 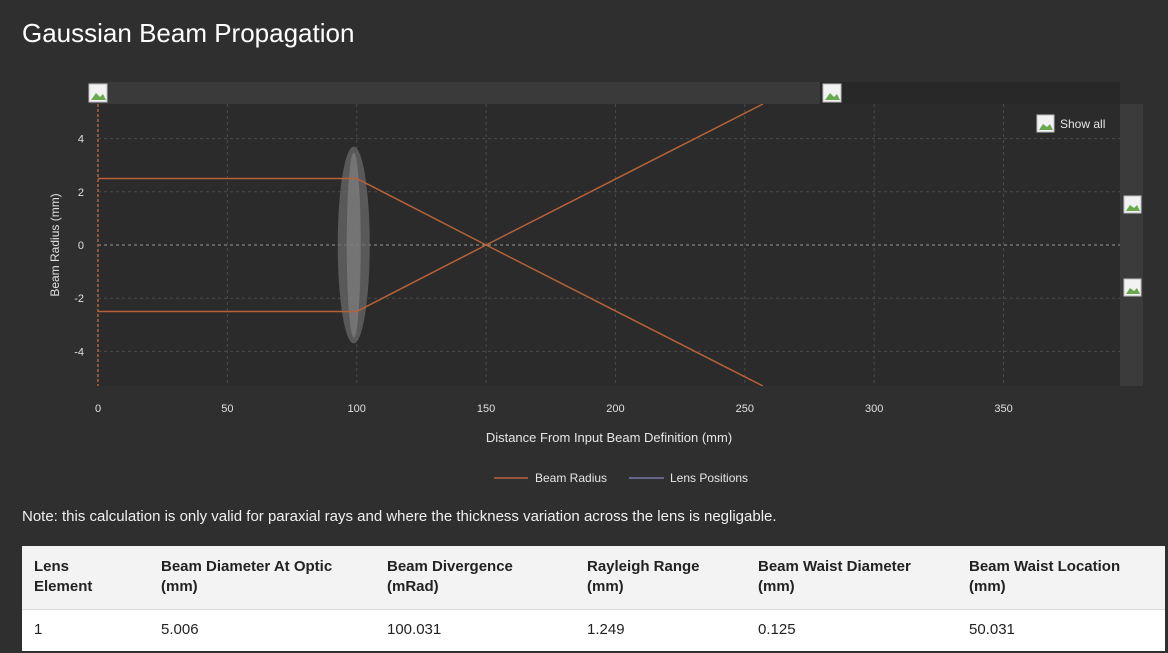 What do you see at coordinates (1082, 124) in the screenshot?
I see `show-all-label: Show all` at bounding box center [1082, 124].